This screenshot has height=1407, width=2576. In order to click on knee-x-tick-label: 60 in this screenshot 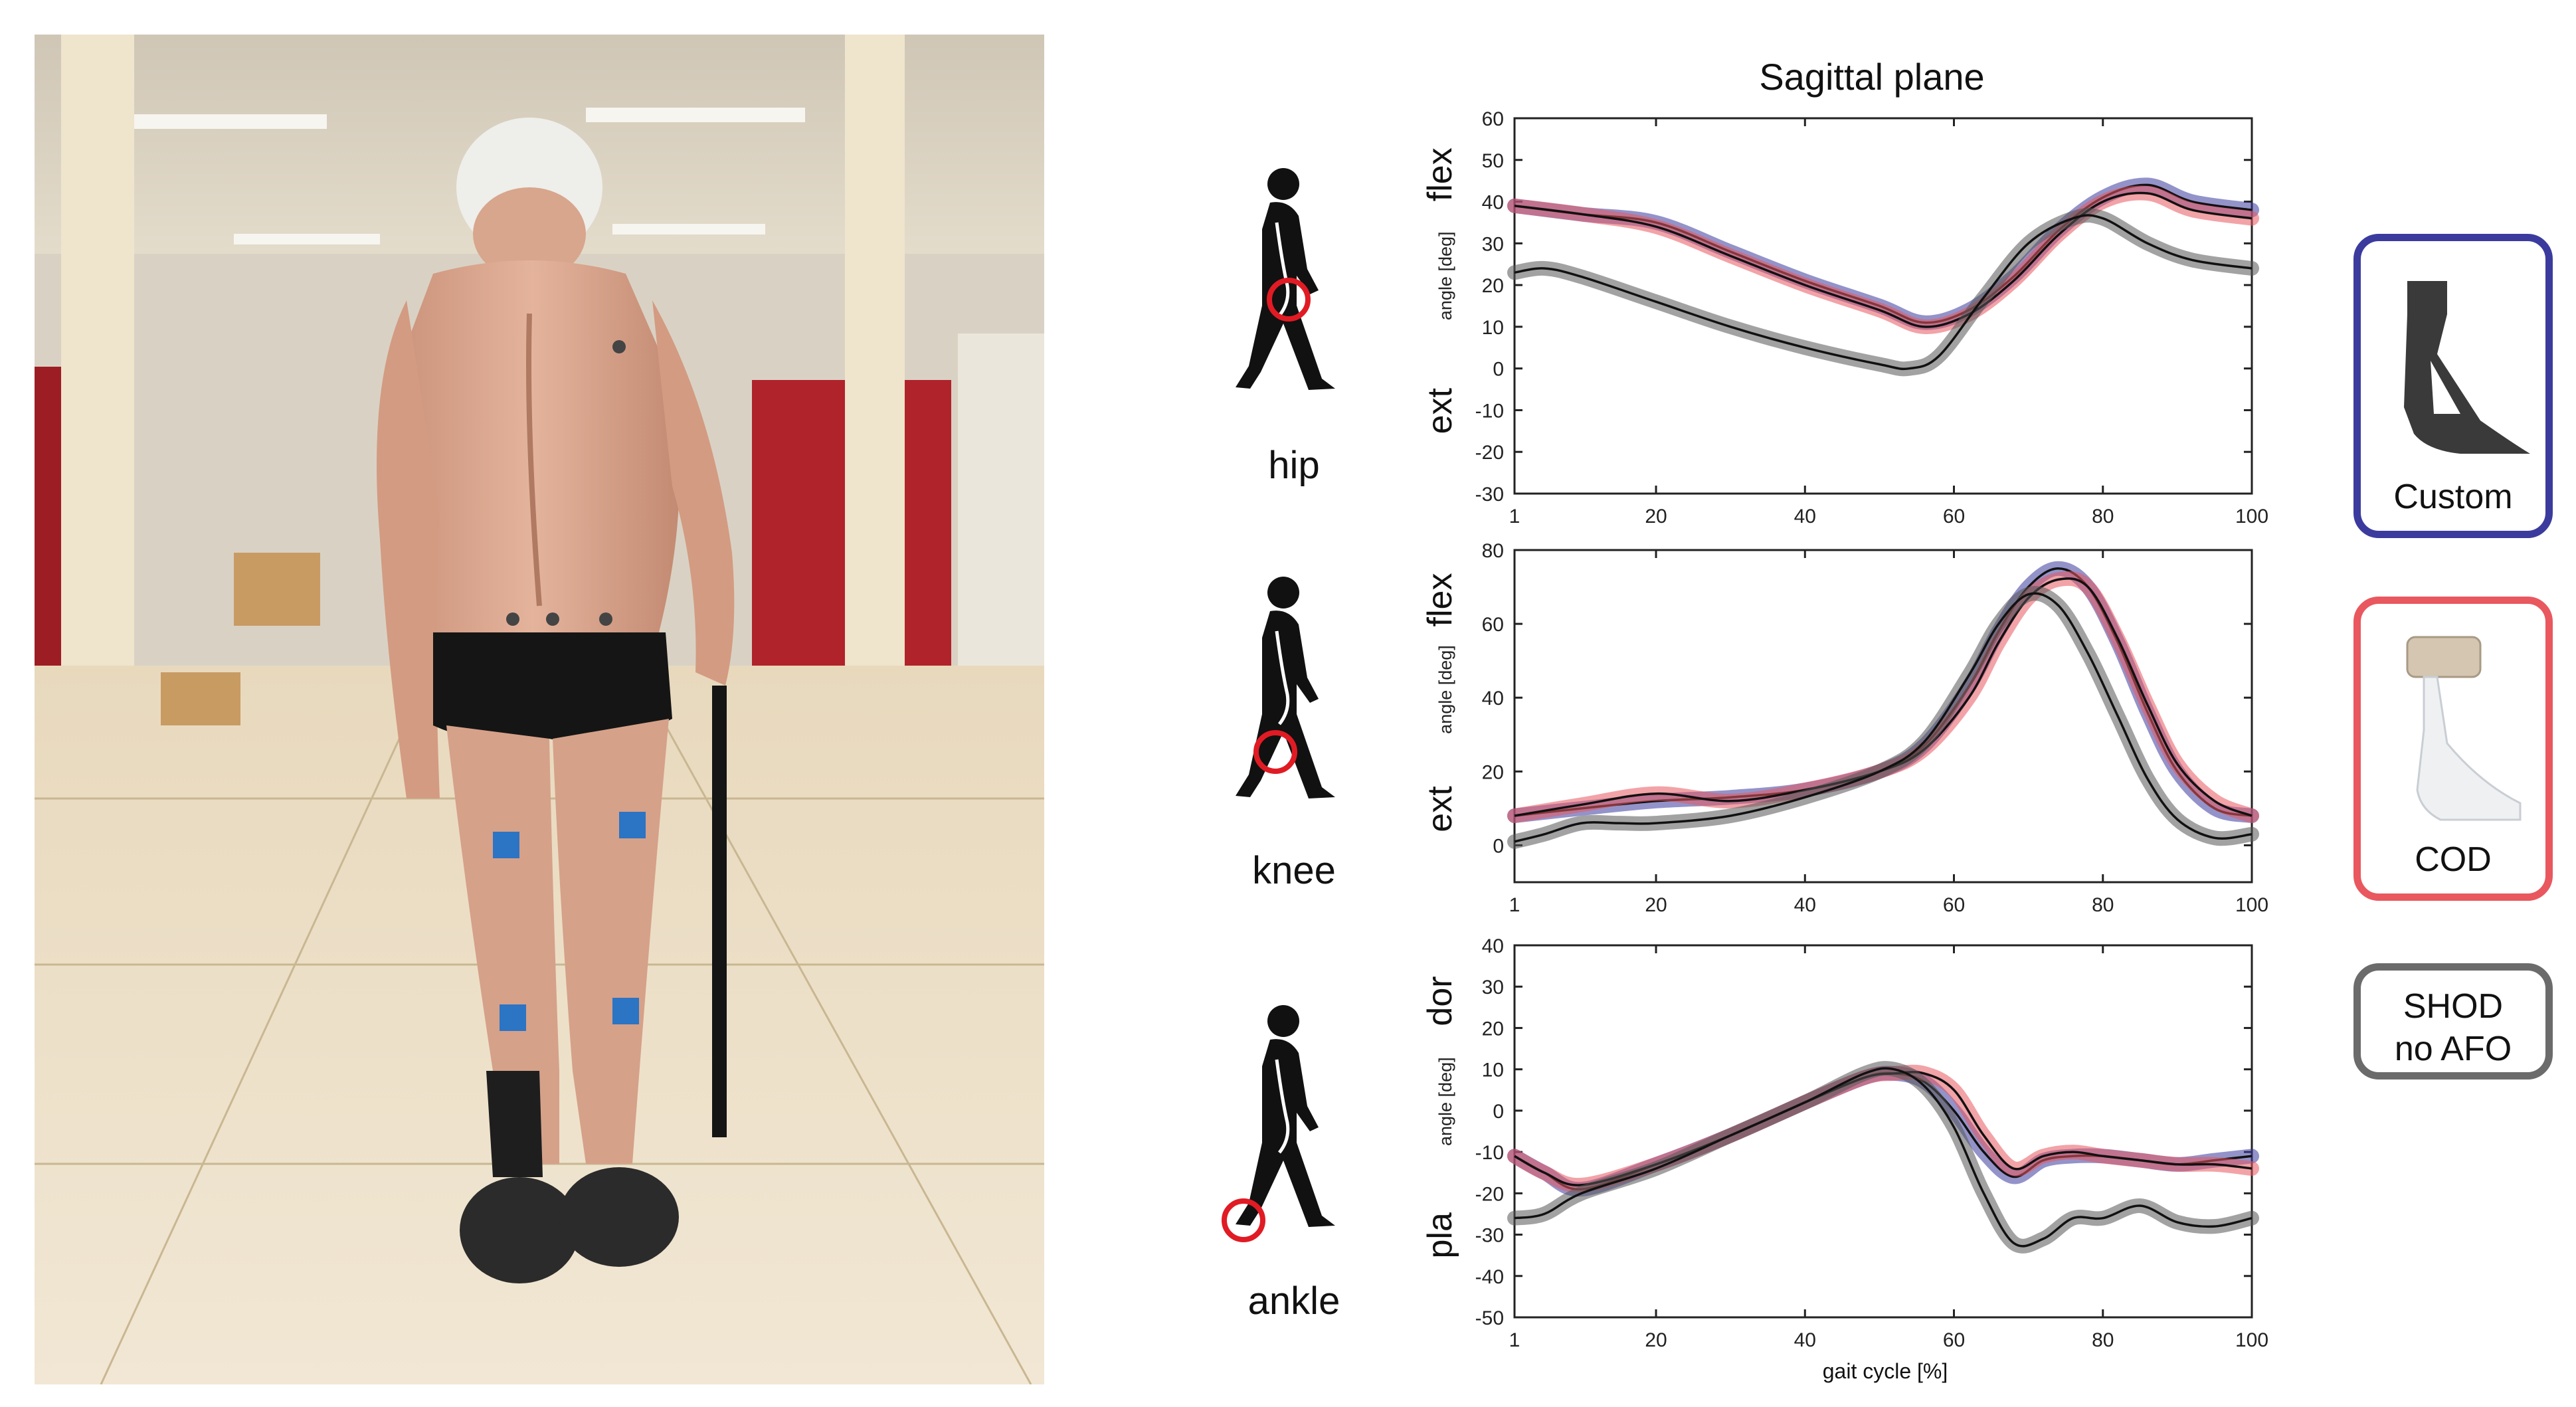, I will do `click(1954, 905)`.